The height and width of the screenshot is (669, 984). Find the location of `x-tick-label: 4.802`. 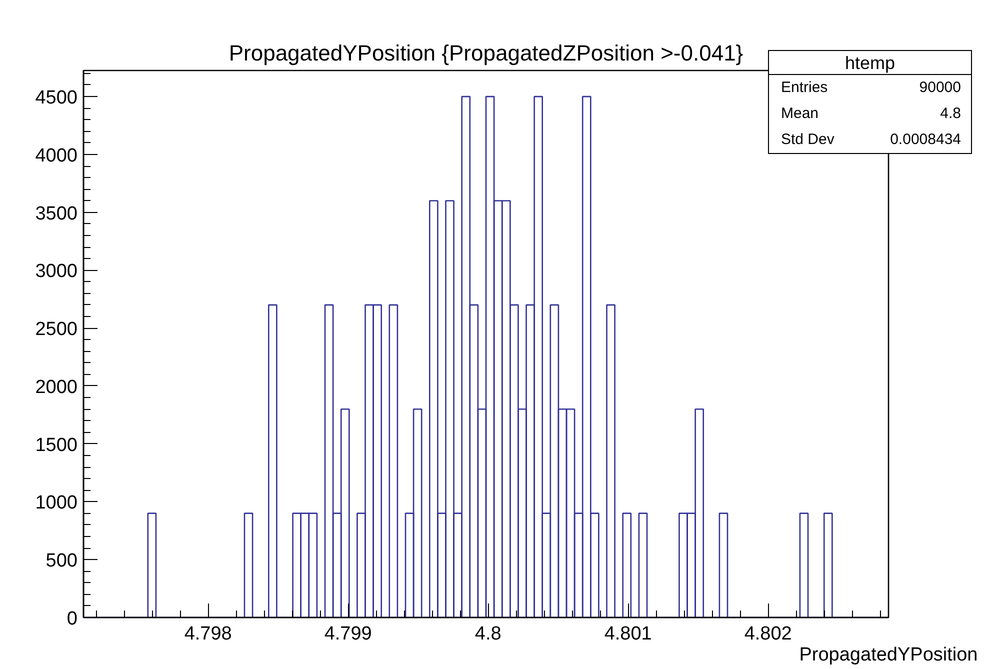

x-tick-label: 4.802 is located at coordinates (768, 634).